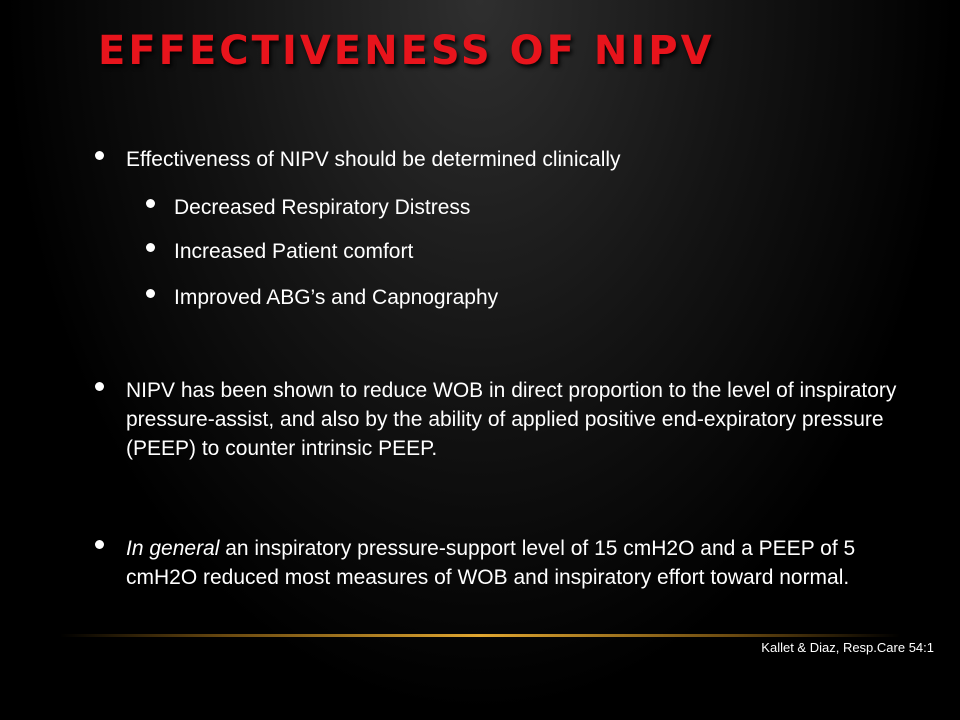  What do you see at coordinates (173, 548) in the screenshot?
I see `bullet-italic-lead: In general` at bounding box center [173, 548].